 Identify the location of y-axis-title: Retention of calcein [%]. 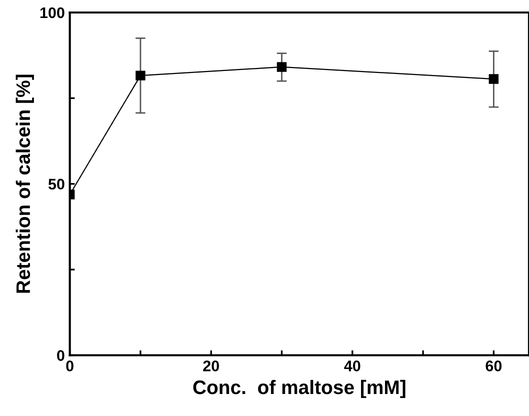
(25, 183).